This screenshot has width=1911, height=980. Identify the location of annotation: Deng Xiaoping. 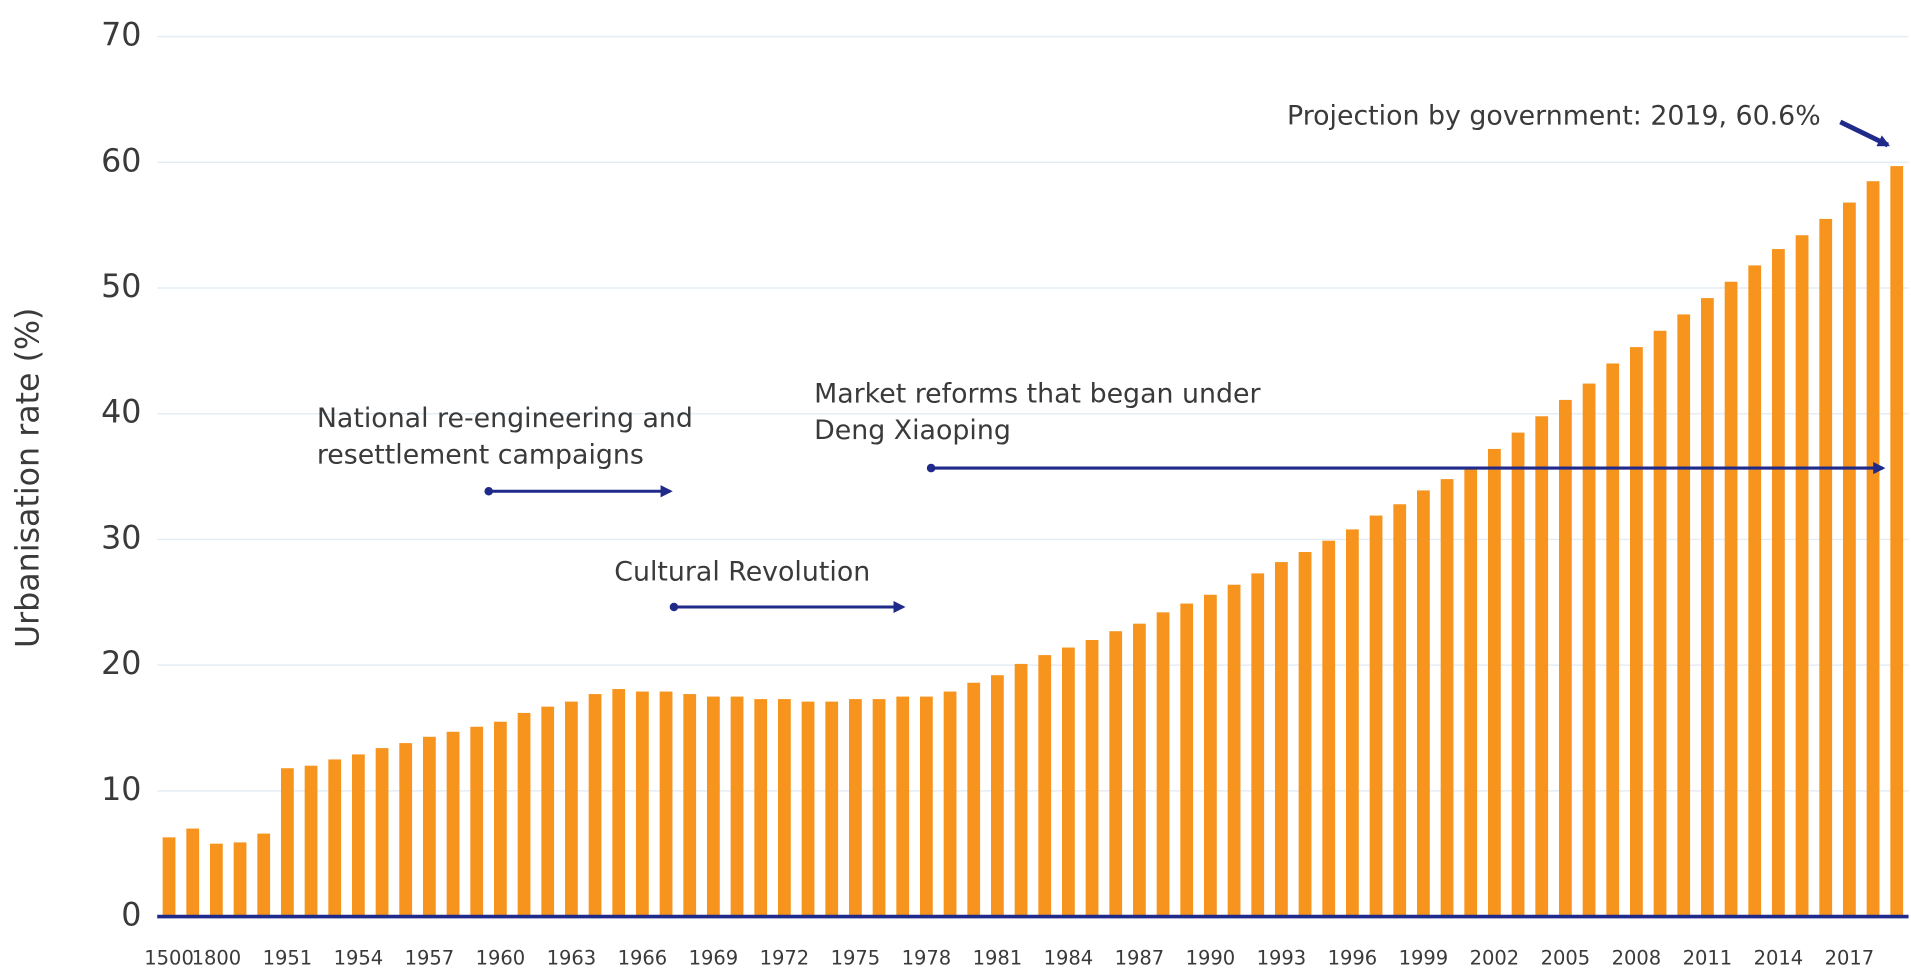
(912, 430).